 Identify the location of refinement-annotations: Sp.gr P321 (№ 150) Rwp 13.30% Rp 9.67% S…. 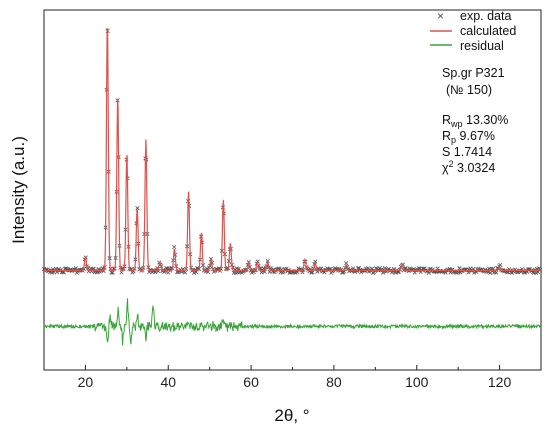
(475, 120).